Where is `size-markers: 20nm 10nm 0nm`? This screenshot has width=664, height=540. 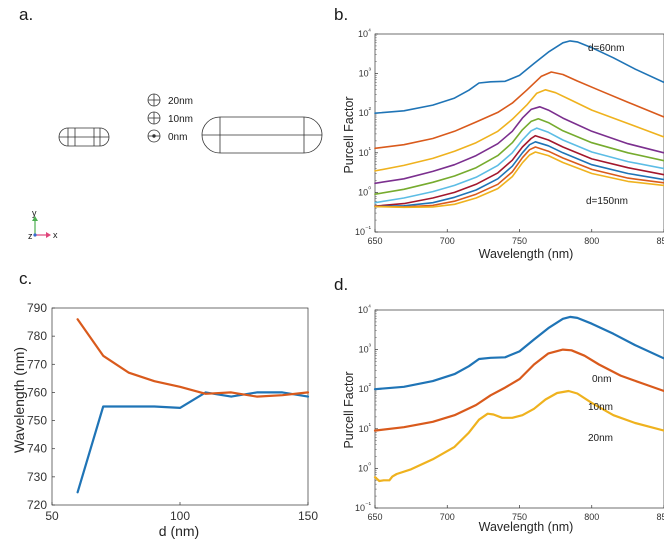 size-markers: 20nm 10nm 0nm is located at coordinates (170, 118).